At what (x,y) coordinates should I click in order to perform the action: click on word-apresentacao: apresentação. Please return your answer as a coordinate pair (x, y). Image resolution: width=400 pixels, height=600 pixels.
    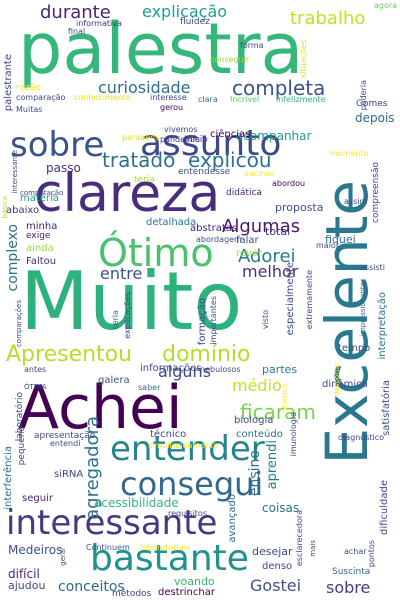
    Looking at the image, I should click on (65, 436).